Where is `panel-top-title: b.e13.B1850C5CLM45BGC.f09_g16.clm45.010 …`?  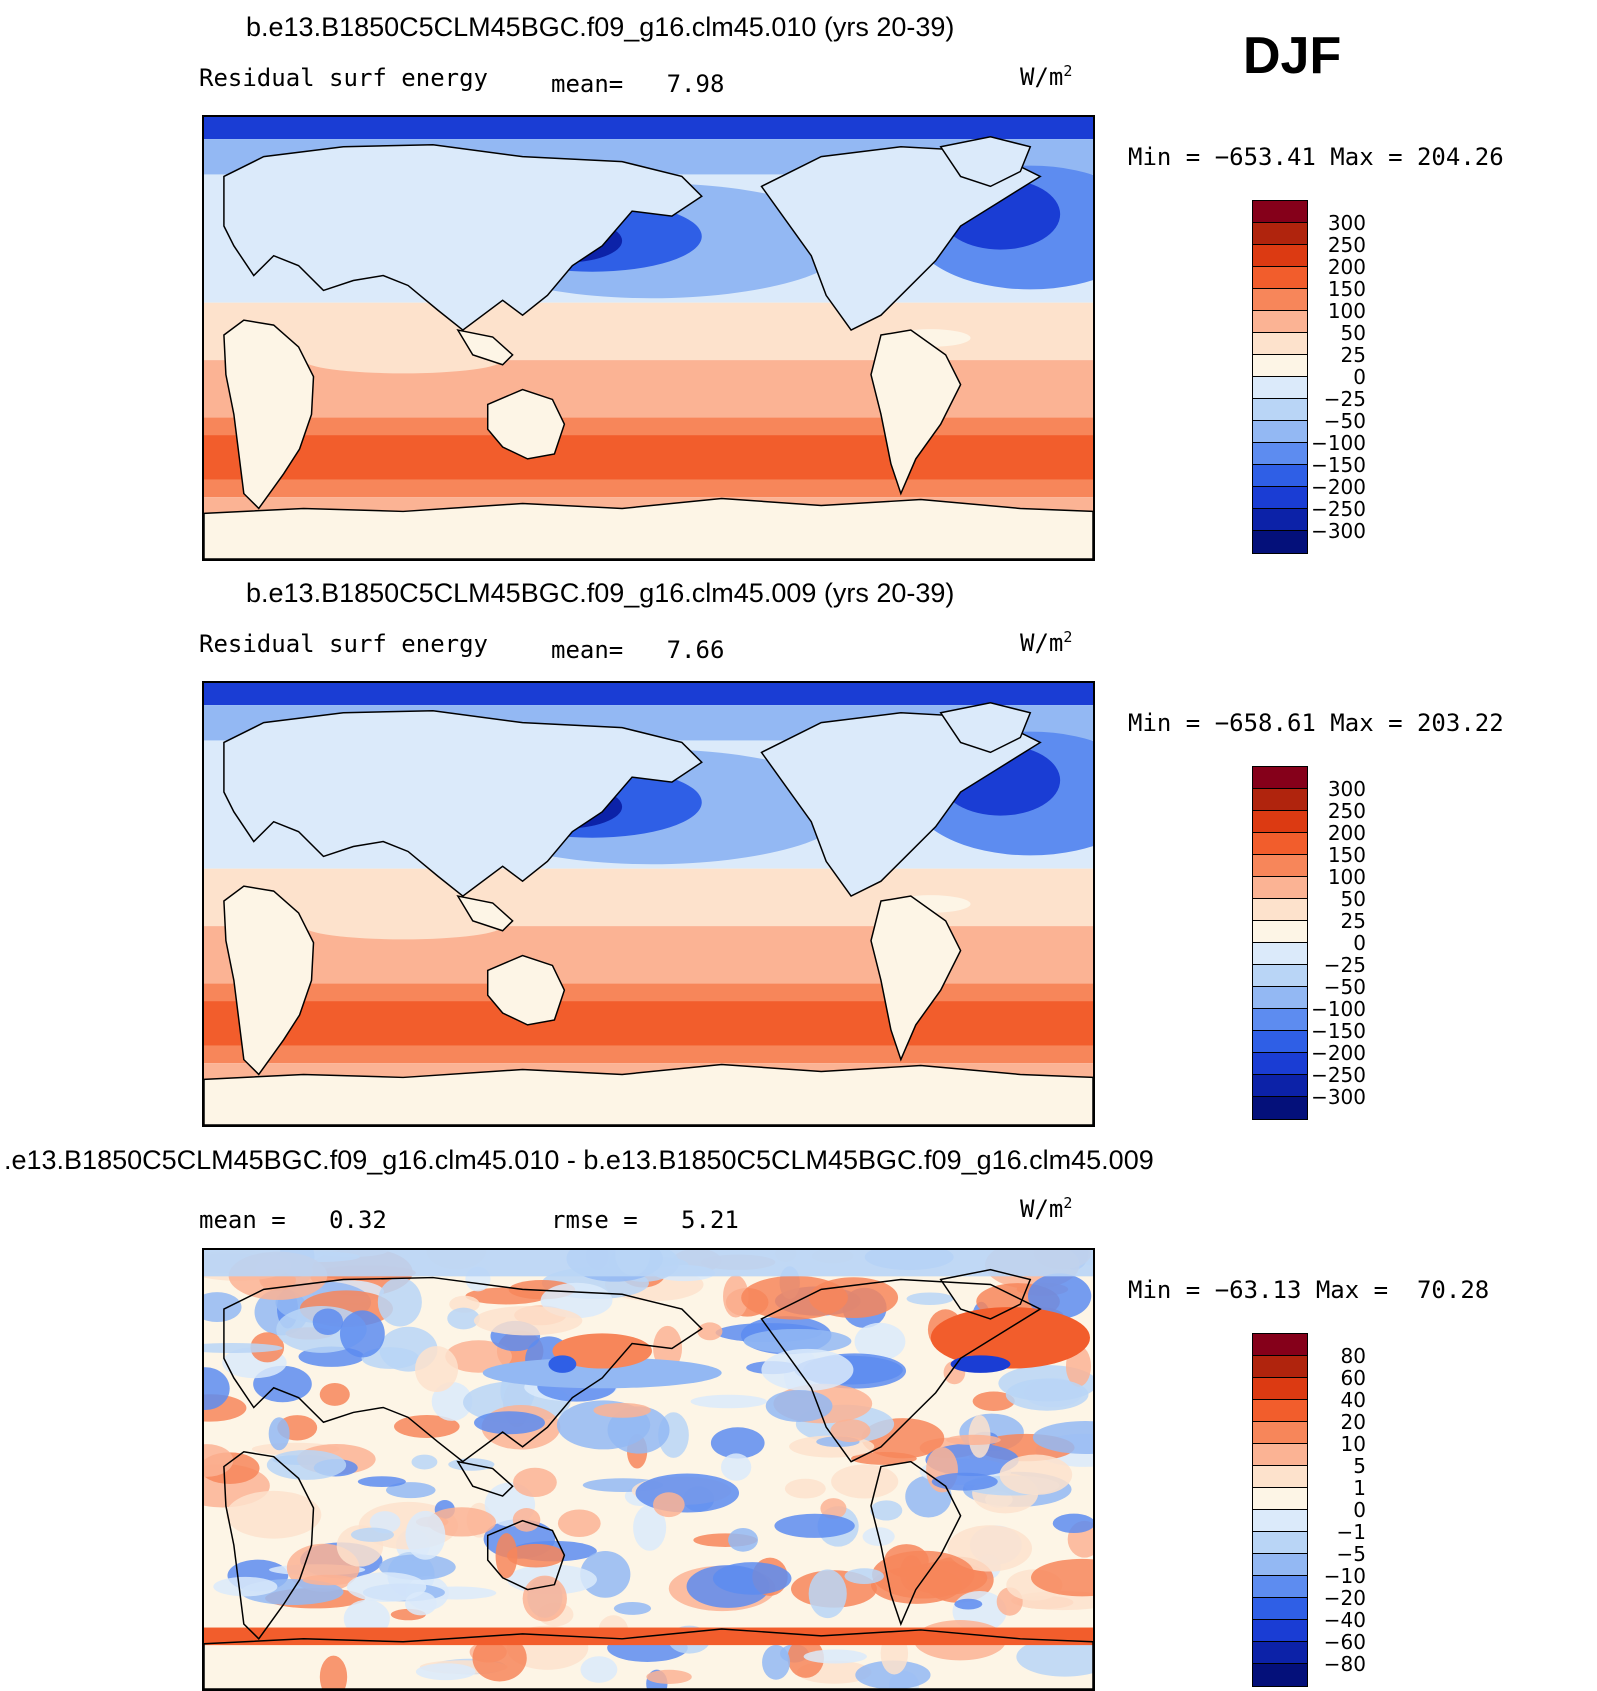 panel-top-title: b.e13.B1850C5CLM45BGC.f09_g16.clm45.010 … is located at coordinates (600, 27).